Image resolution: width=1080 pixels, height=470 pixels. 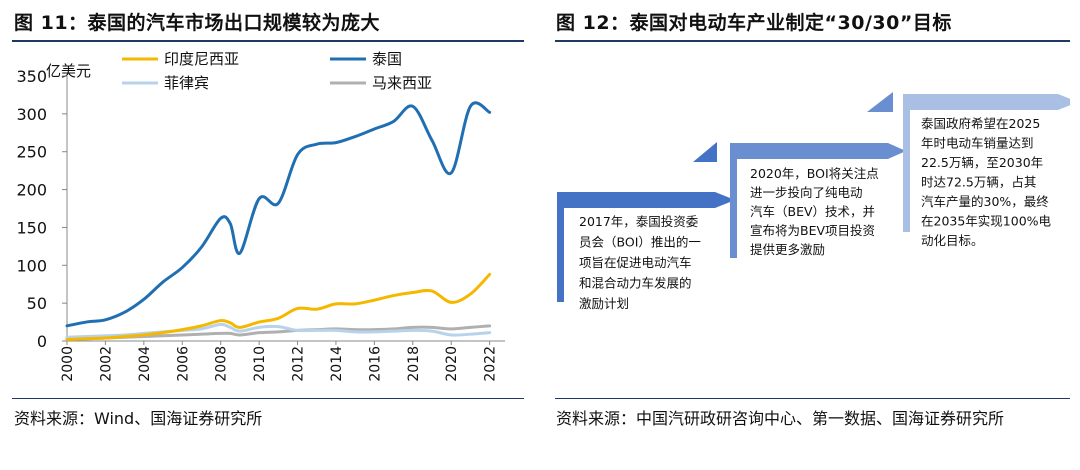 I want to click on legend-label: 印度尼西亚, so click(x=201, y=59).